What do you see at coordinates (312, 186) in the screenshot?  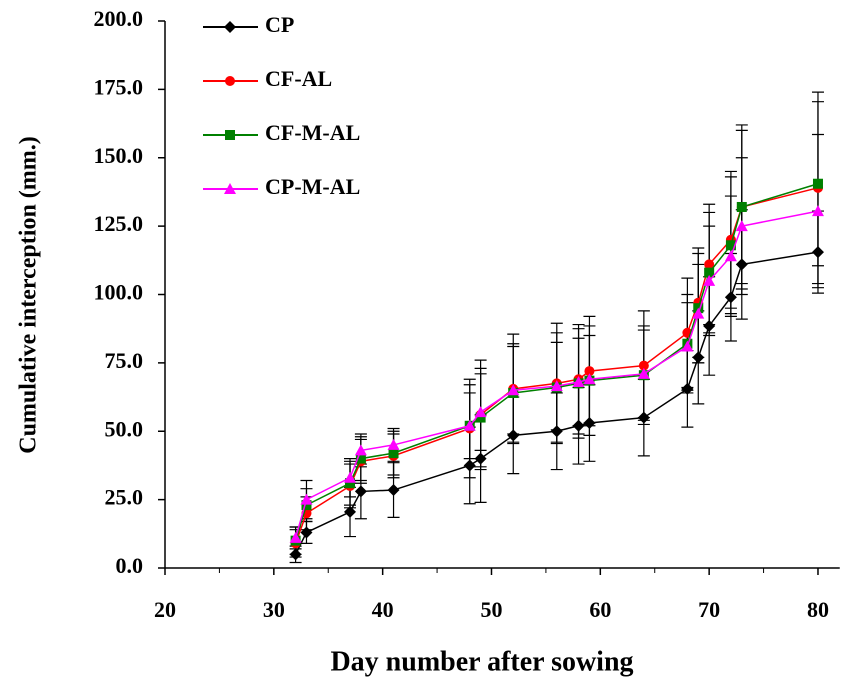 I see `legend-label: CP-M-AL` at bounding box center [312, 186].